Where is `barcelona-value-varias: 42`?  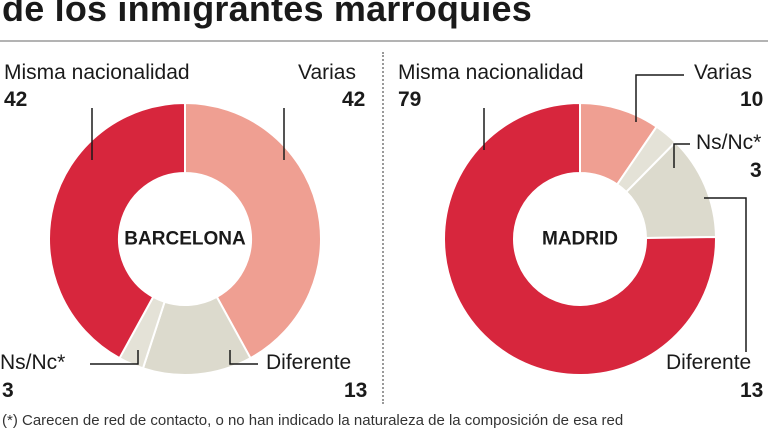 barcelona-value-varias: 42 is located at coordinates (354, 99).